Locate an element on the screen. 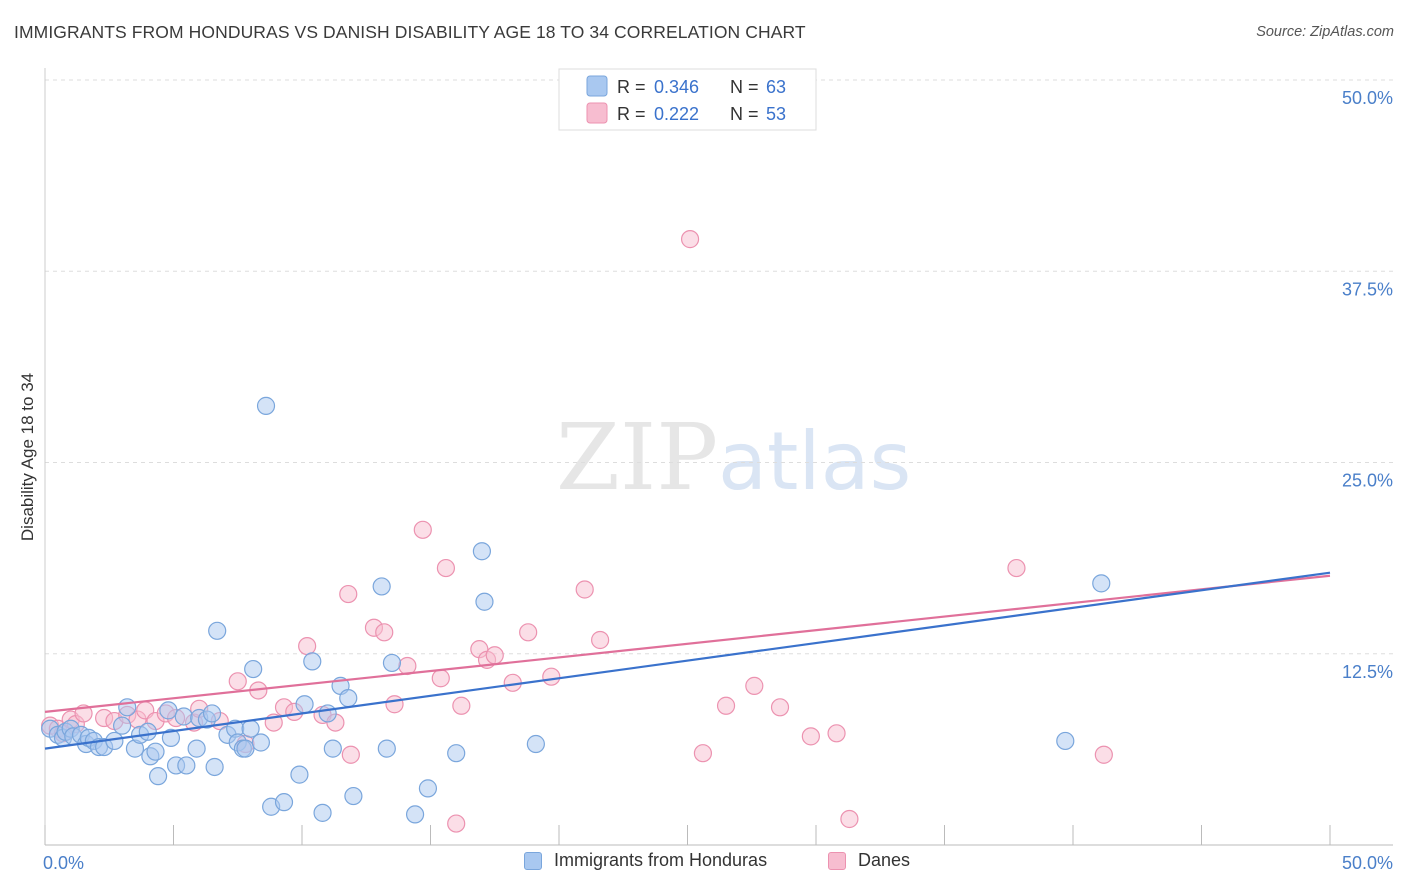  y-tick-label-3: 50.0% is located at coordinates (1367, 98).